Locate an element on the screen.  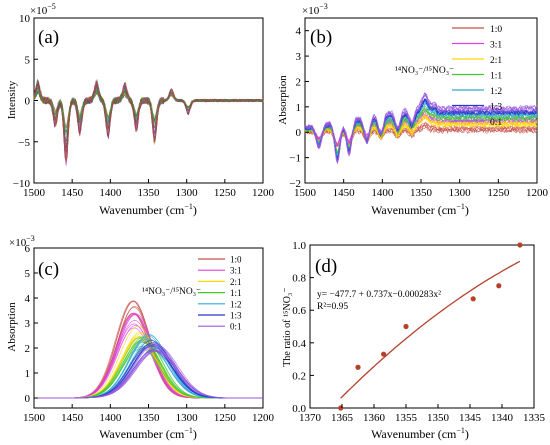
y-tick-label: −10 is located at coordinates (22, 184).